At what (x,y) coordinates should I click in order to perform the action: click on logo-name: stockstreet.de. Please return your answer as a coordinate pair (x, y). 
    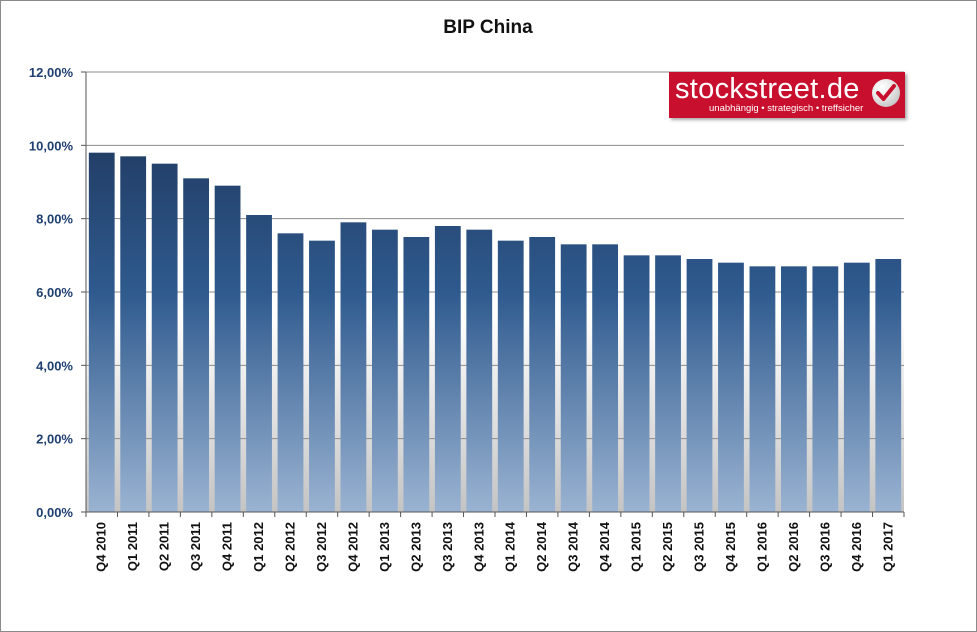
    Looking at the image, I should click on (767, 89).